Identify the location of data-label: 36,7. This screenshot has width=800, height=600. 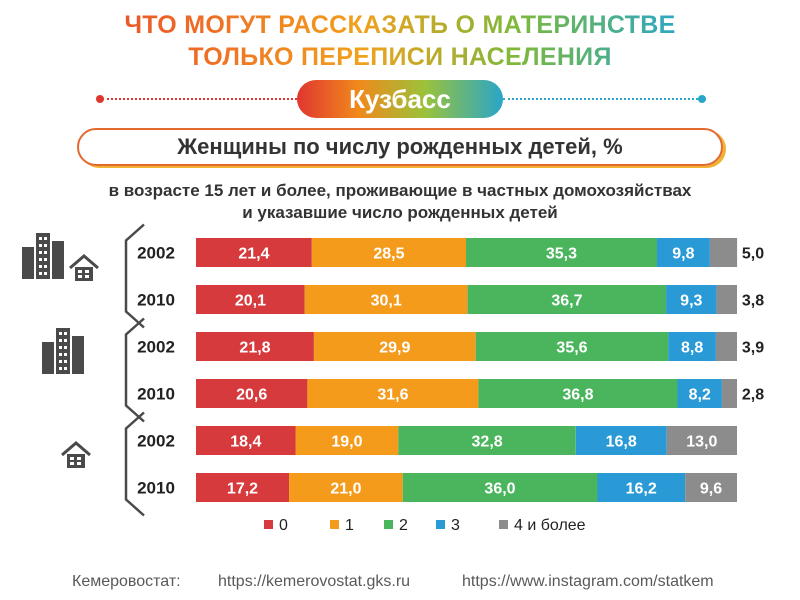
(566, 301).